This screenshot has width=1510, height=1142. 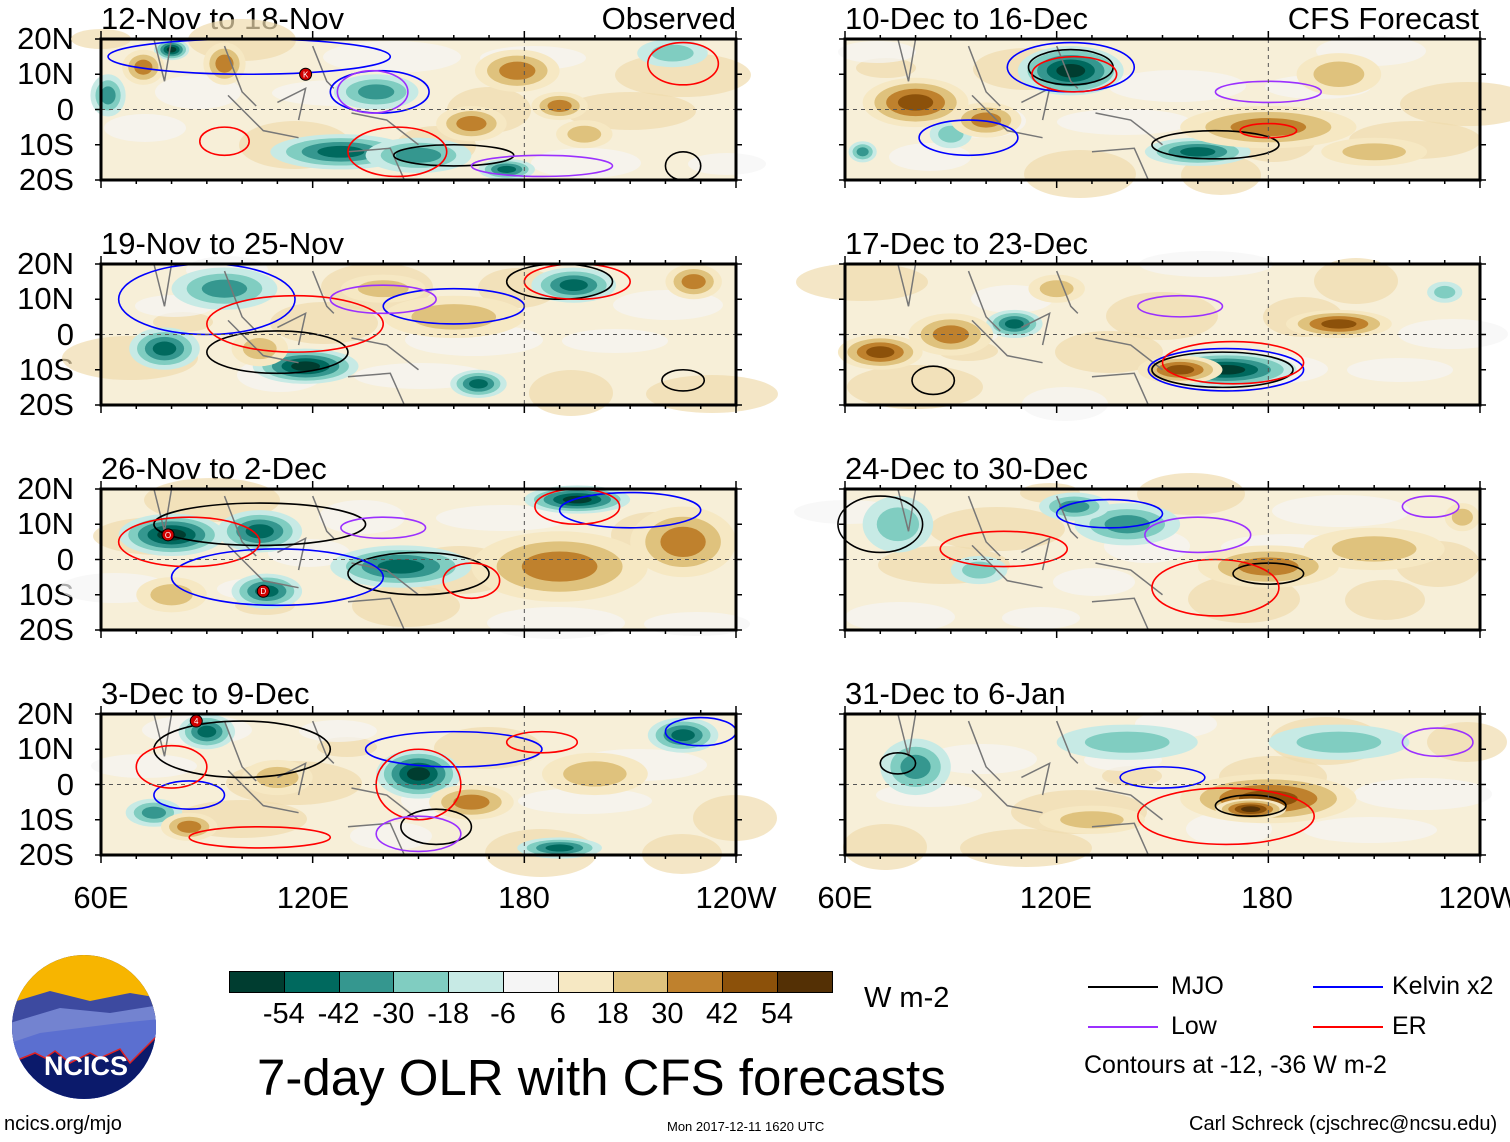 What do you see at coordinates (86, 1066) in the screenshot?
I see `logo-text: NCICS` at bounding box center [86, 1066].